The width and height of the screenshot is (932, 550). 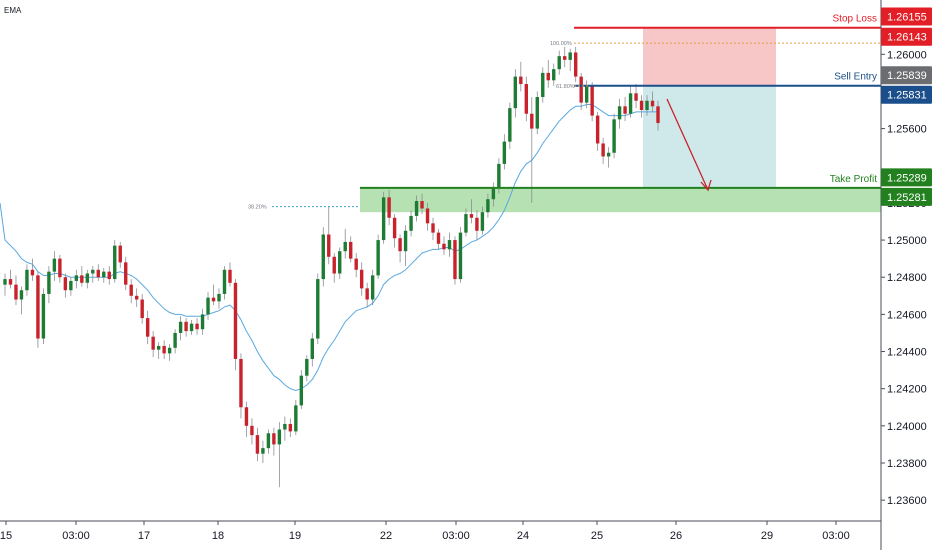 What do you see at coordinates (144, 536) in the screenshot?
I see `time-tick-label: 17` at bounding box center [144, 536].